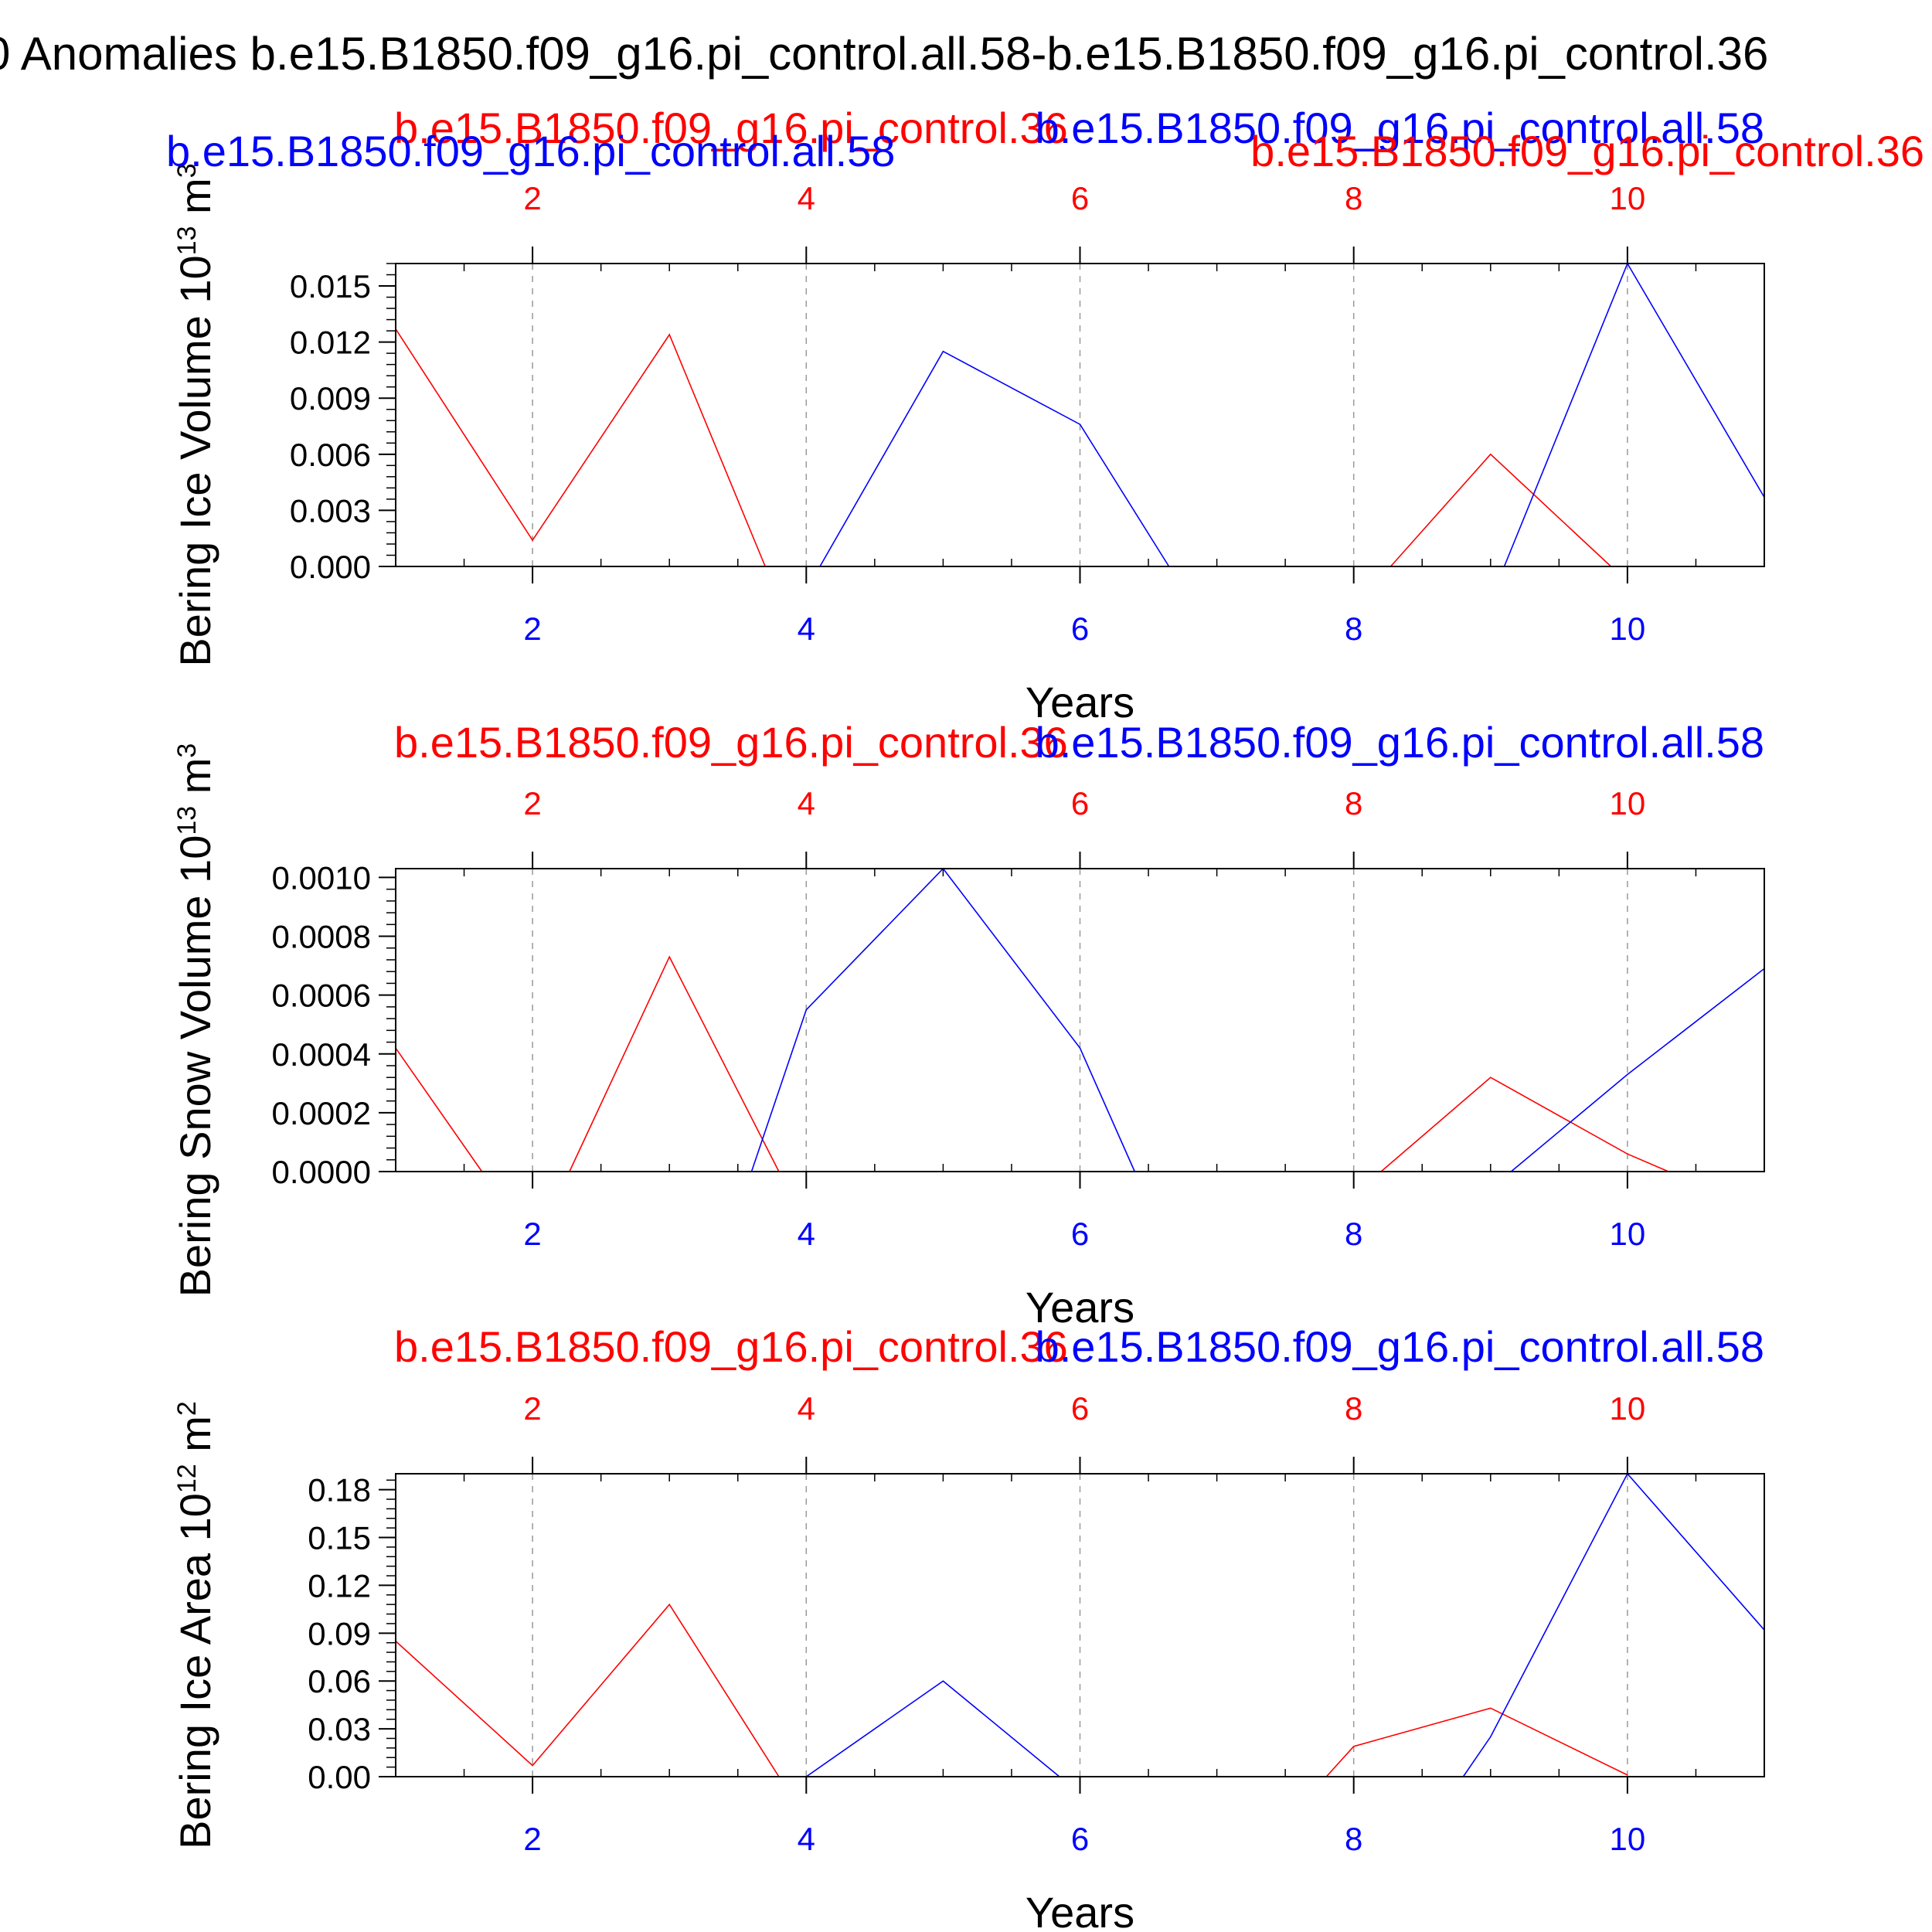  Describe the element at coordinates (195, 414) in the screenshot. I see `y-axis-label: Bering Ice Volume 1013 m3` at that location.